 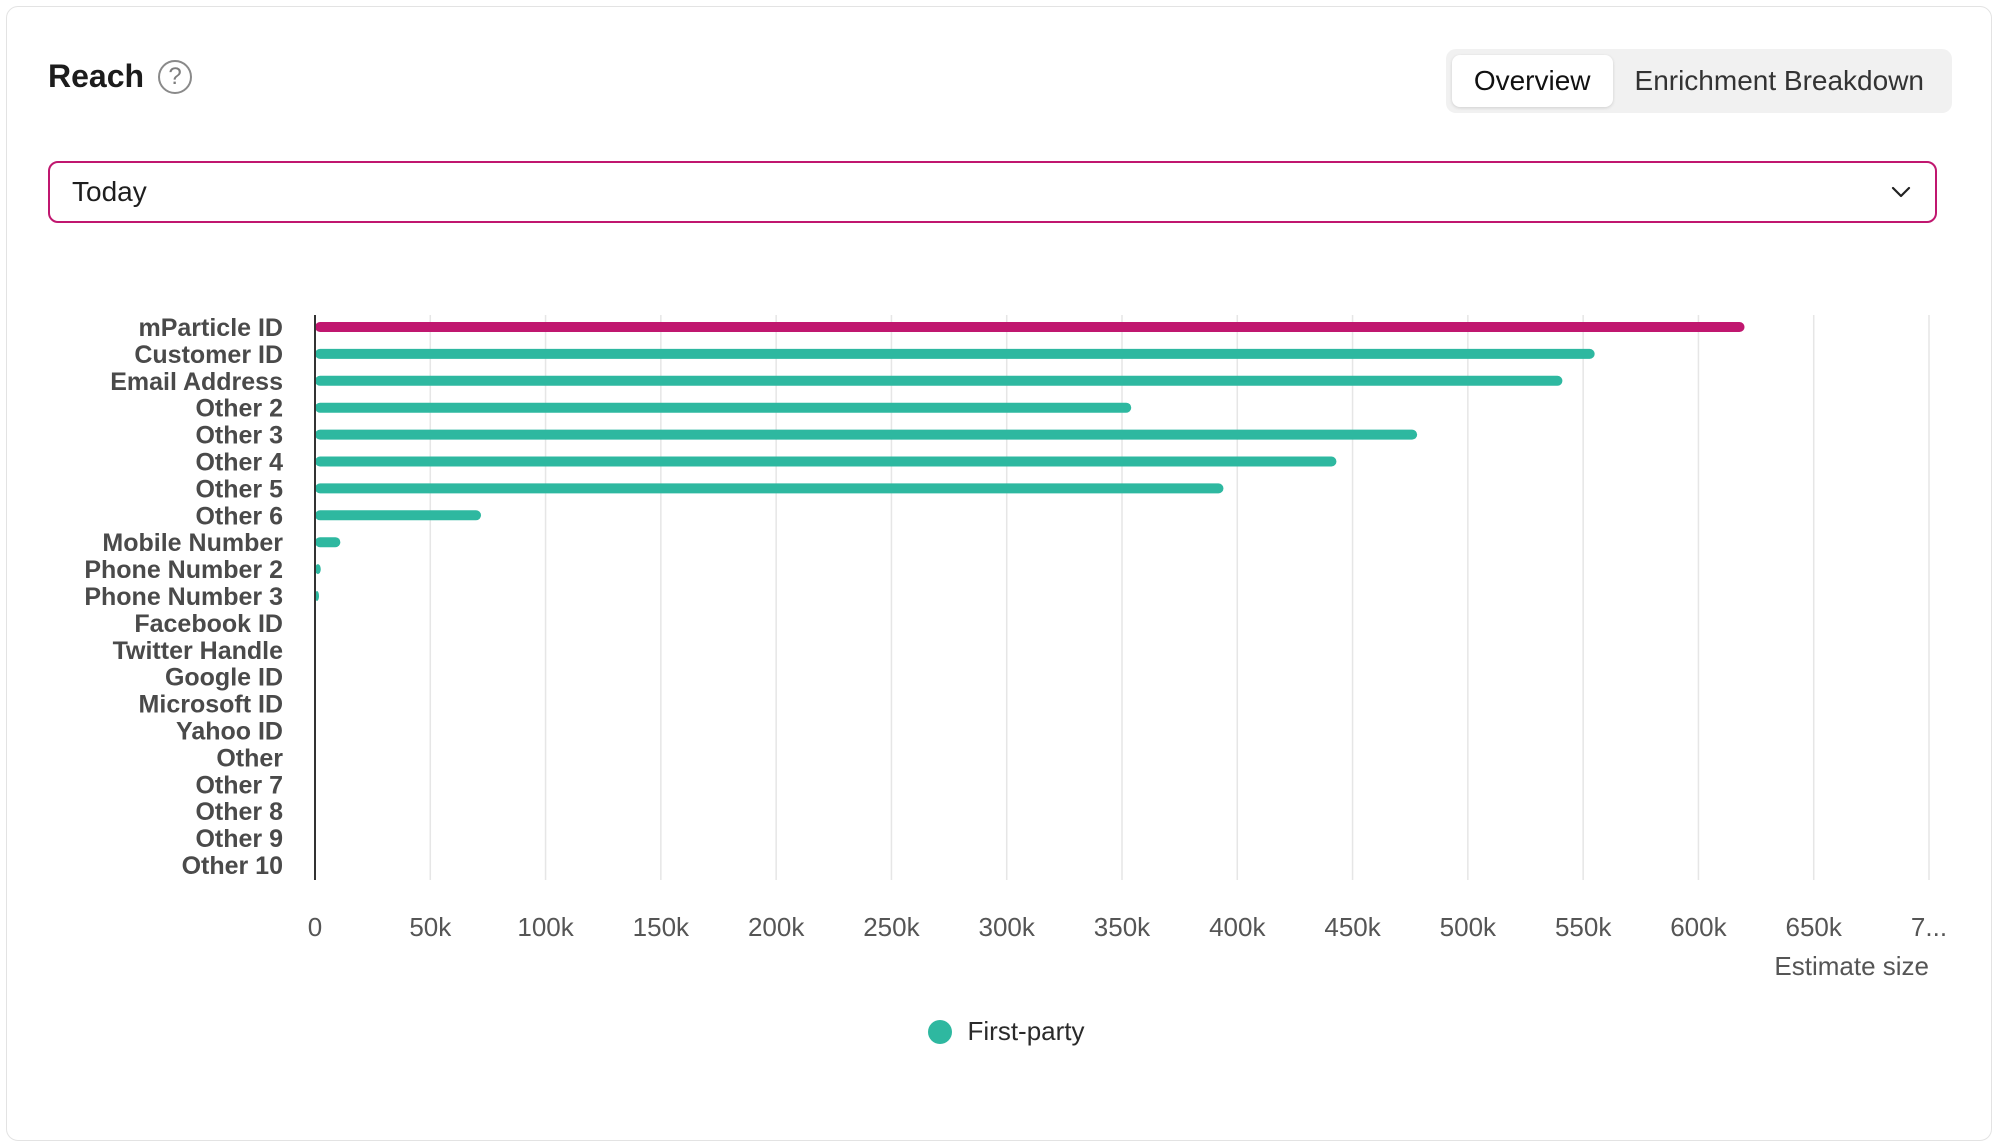 What do you see at coordinates (992, 192) in the screenshot?
I see `date-range-select: Today` at bounding box center [992, 192].